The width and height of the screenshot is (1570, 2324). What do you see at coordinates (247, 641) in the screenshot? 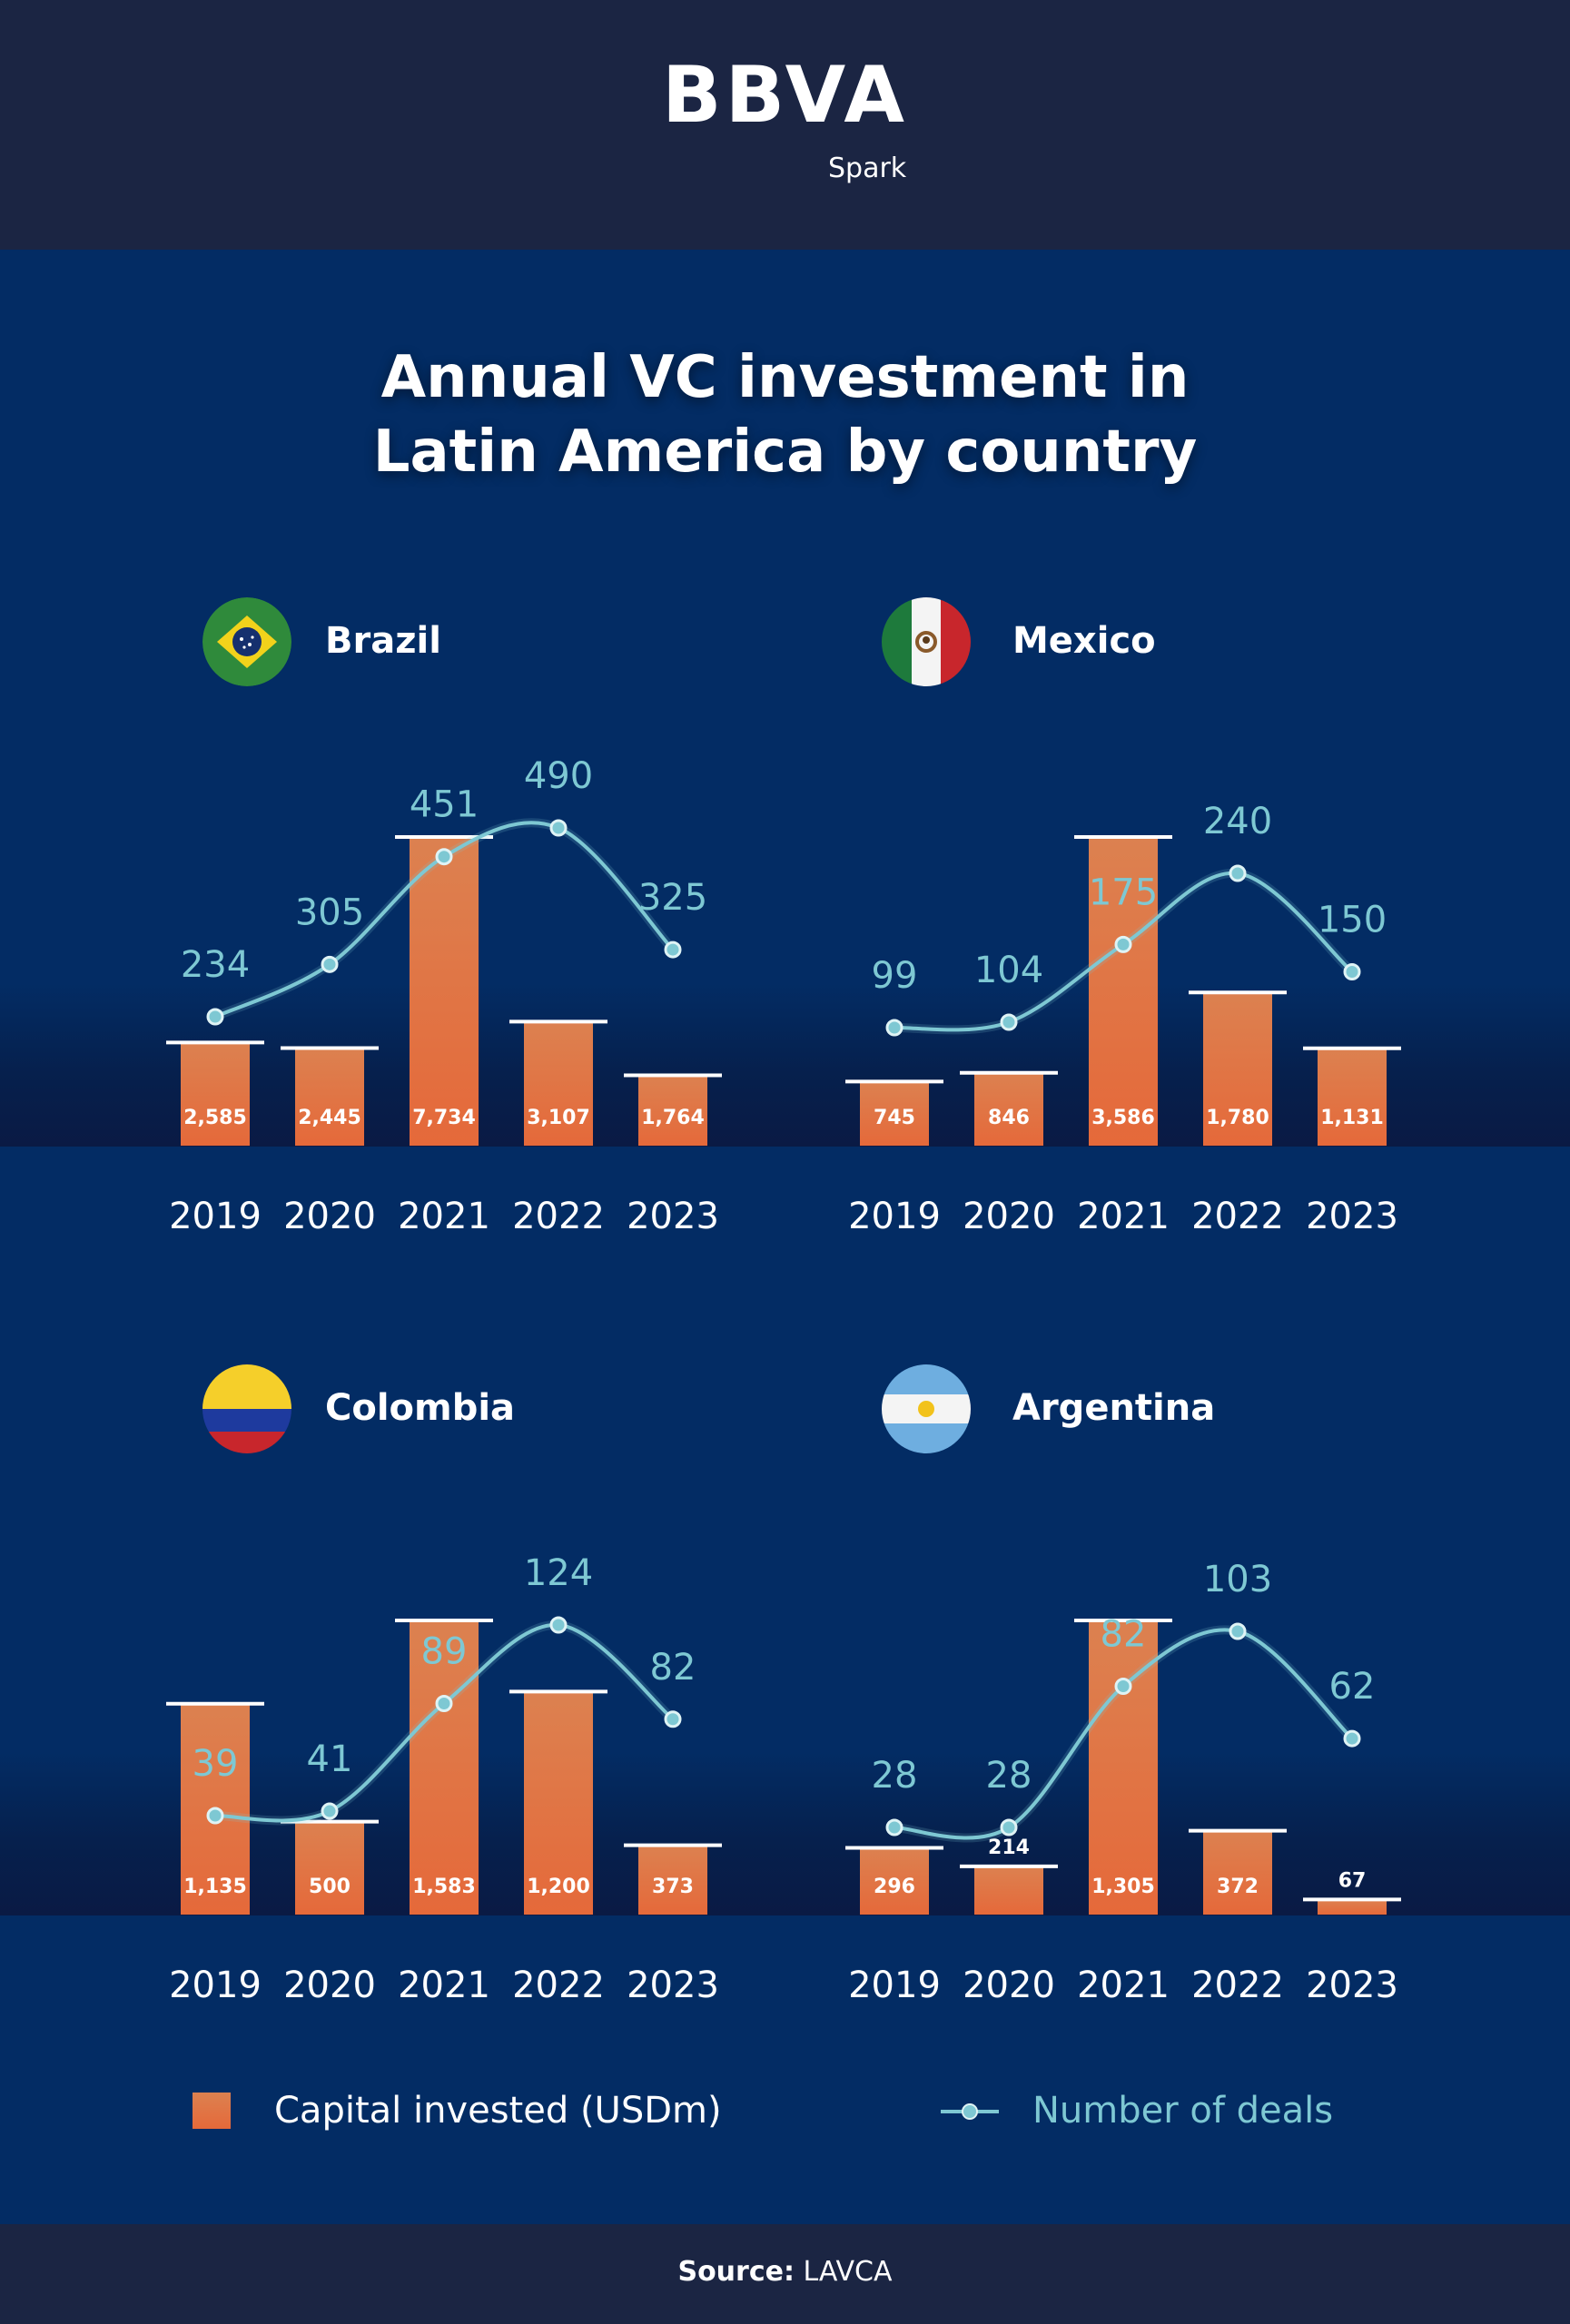
I see `brazil-flag-icon` at bounding box center [247, 641].